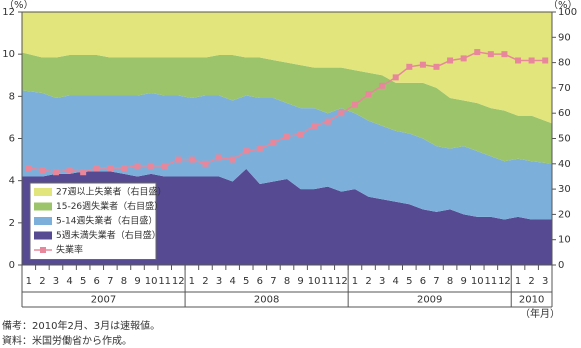 This screenshot has height=348, width=581. I want to click on y2-unit-label: （%）, so click(563, 5).